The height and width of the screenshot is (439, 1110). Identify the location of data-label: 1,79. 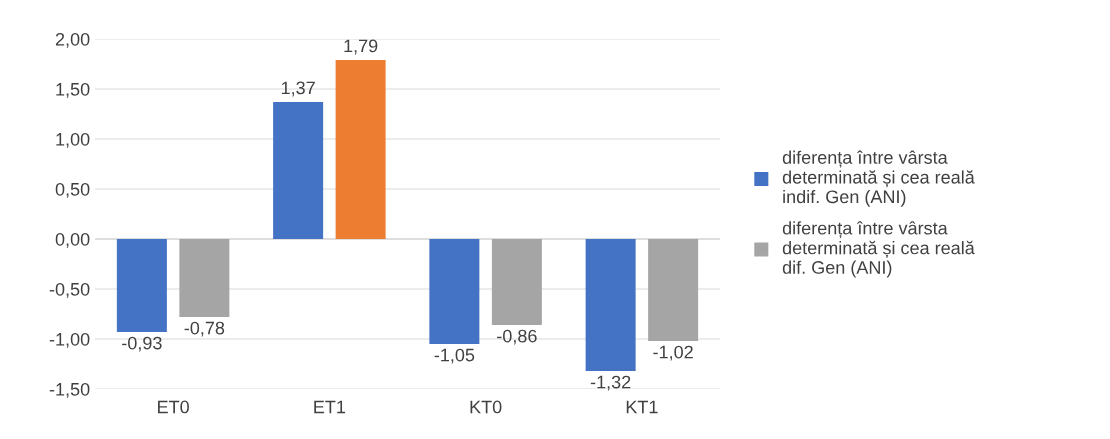
(361, 47).